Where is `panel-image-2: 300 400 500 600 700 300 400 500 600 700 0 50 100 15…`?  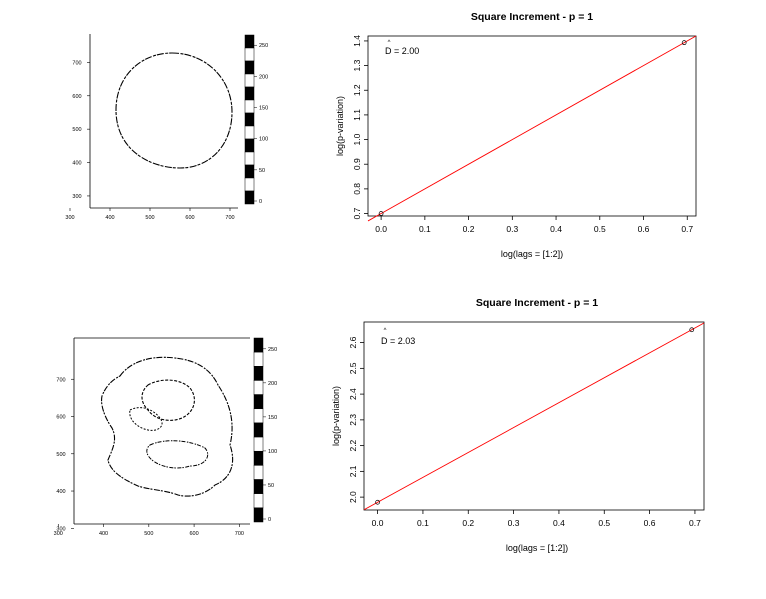 panel-image-2: 300 400 500 600 700 300 400 500 600 700 0 50 100 15… is located at coordinates (165, 437).